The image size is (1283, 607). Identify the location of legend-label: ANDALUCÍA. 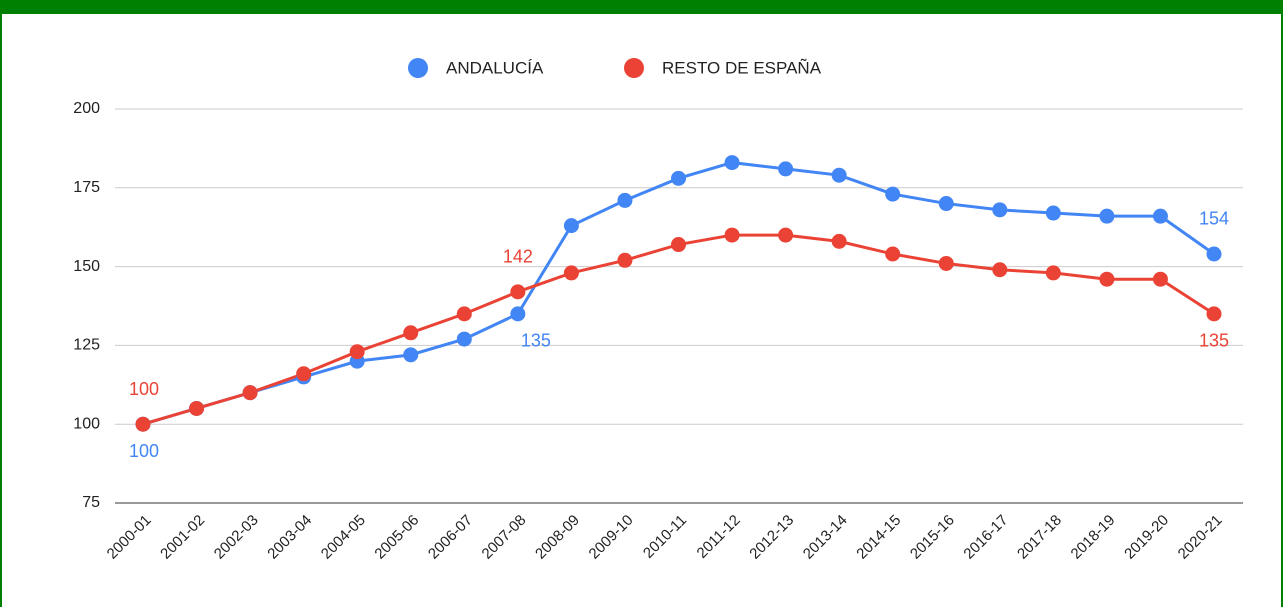
(495, 67).